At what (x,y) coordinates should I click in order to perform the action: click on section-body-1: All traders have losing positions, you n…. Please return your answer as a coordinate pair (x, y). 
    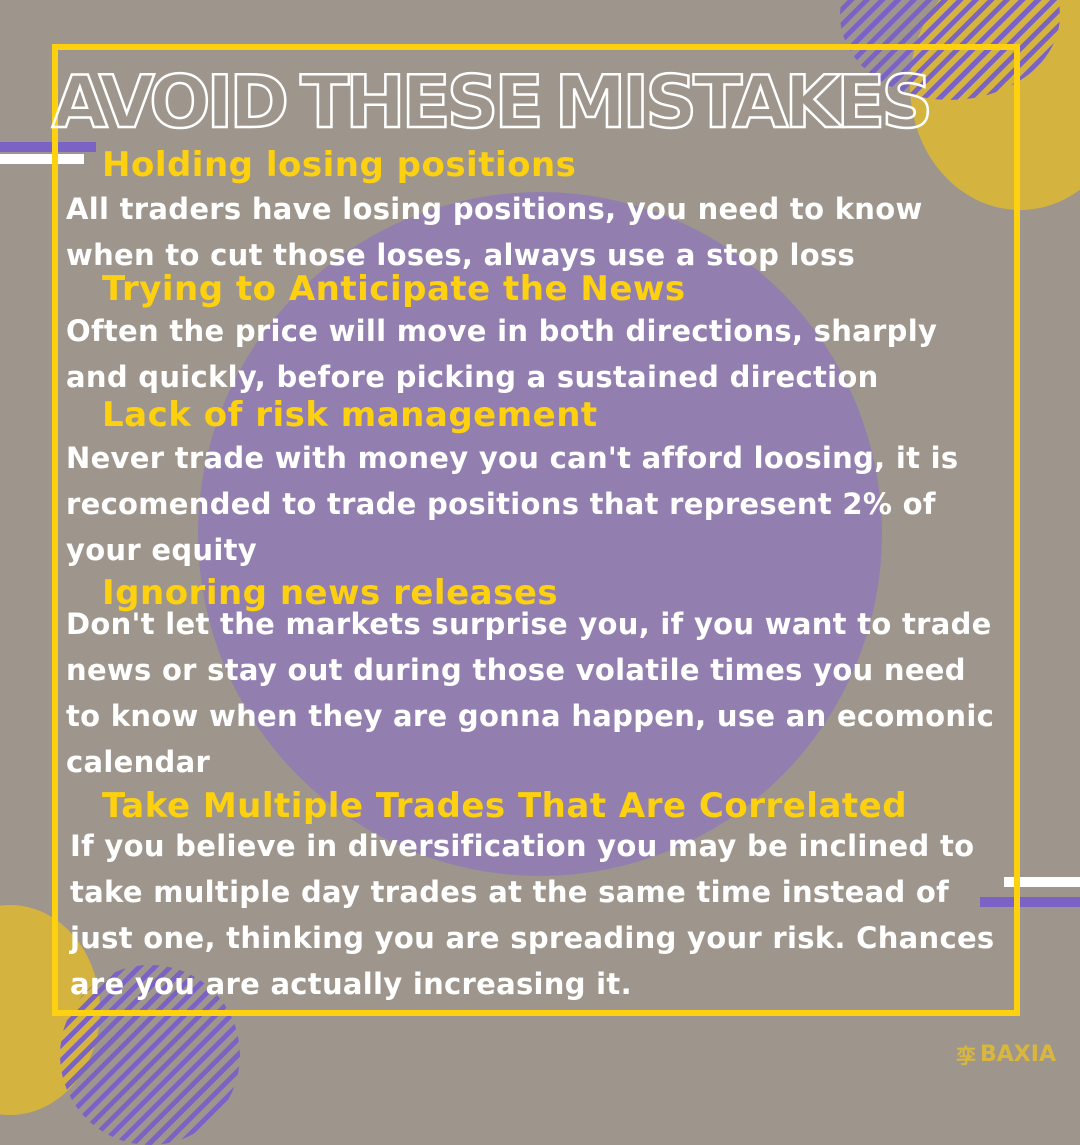
    Looking at the image, I should click on (494, 232).